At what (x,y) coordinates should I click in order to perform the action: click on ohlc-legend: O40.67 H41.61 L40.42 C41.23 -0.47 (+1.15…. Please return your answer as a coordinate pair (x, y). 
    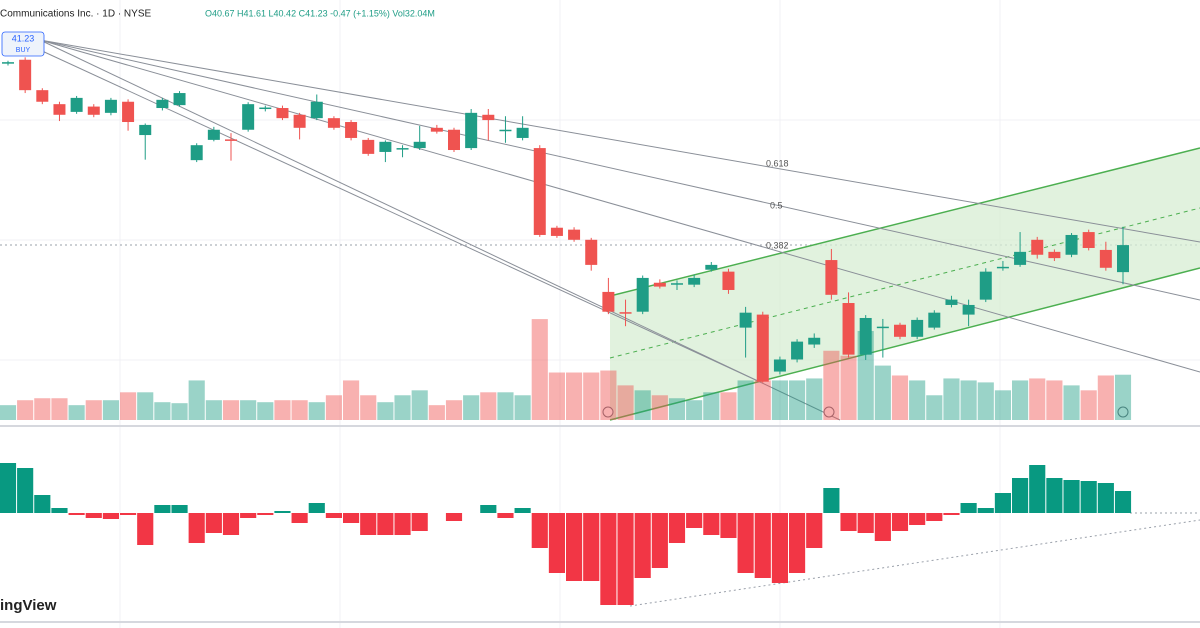
    Looking at the image, I should click on (320, 13).